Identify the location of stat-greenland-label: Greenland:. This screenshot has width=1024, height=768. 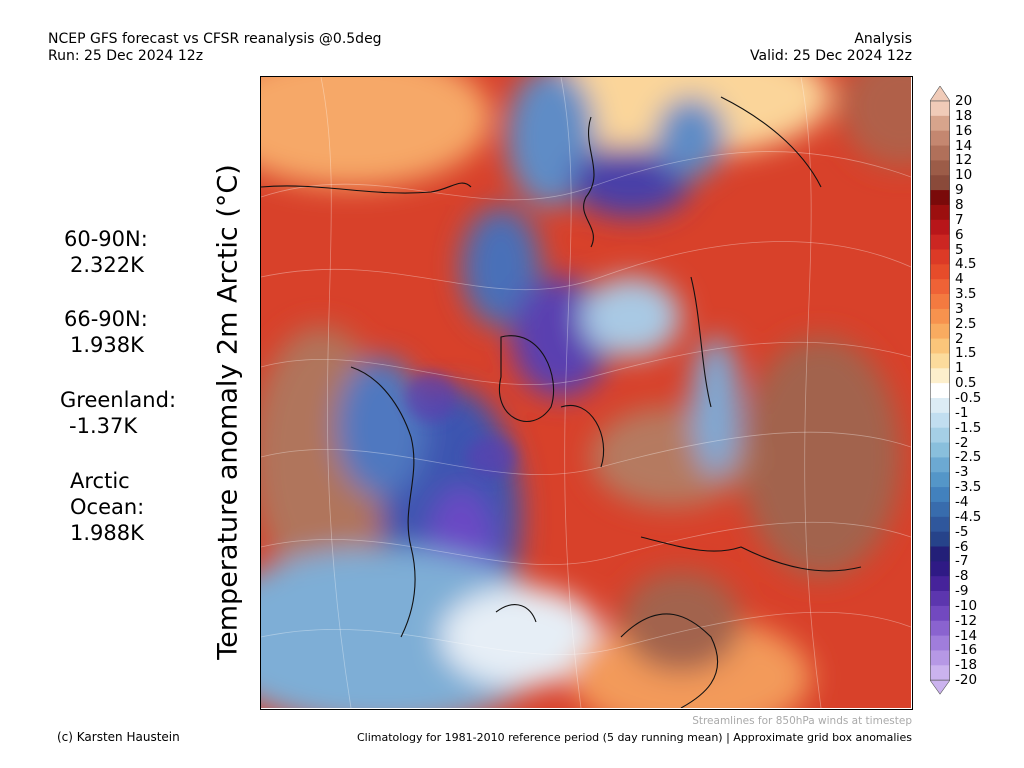
(118, 400).